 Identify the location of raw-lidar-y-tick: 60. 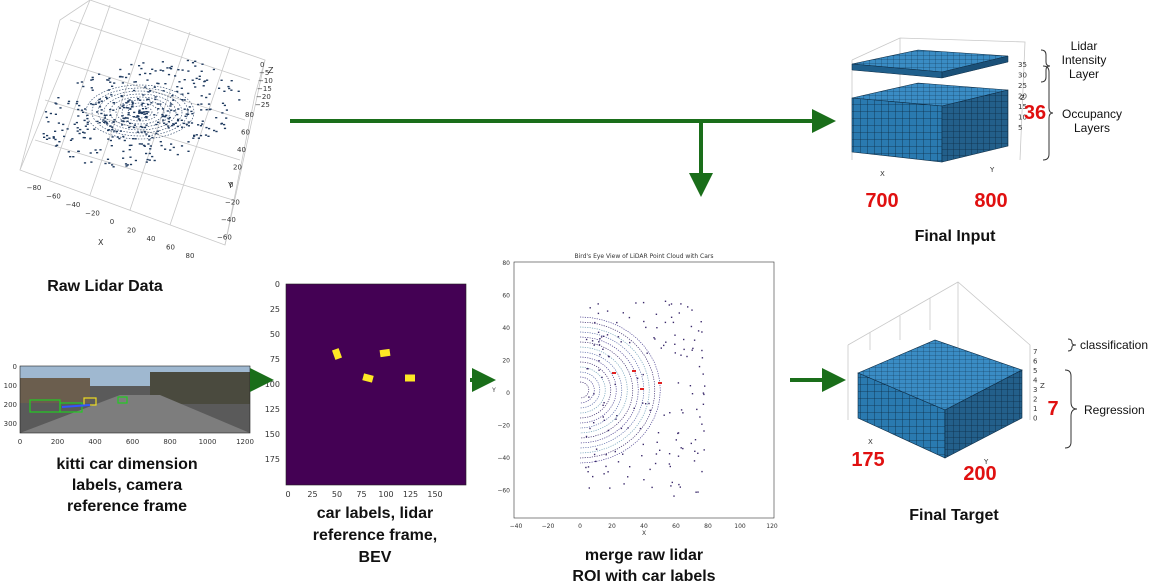
(245, 133).